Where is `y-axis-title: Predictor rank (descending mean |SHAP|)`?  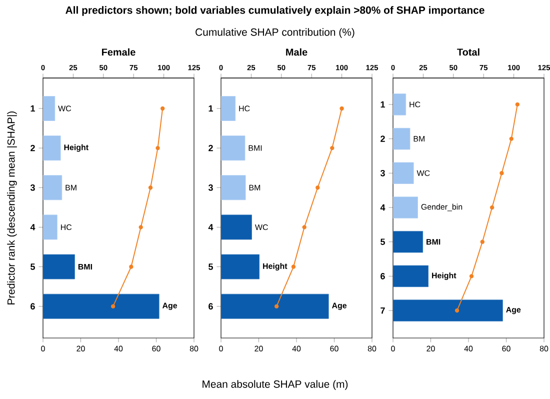 y-axis-title: Predictor rank (descending mean |SHAP|) is located at coordinates (12, 207).